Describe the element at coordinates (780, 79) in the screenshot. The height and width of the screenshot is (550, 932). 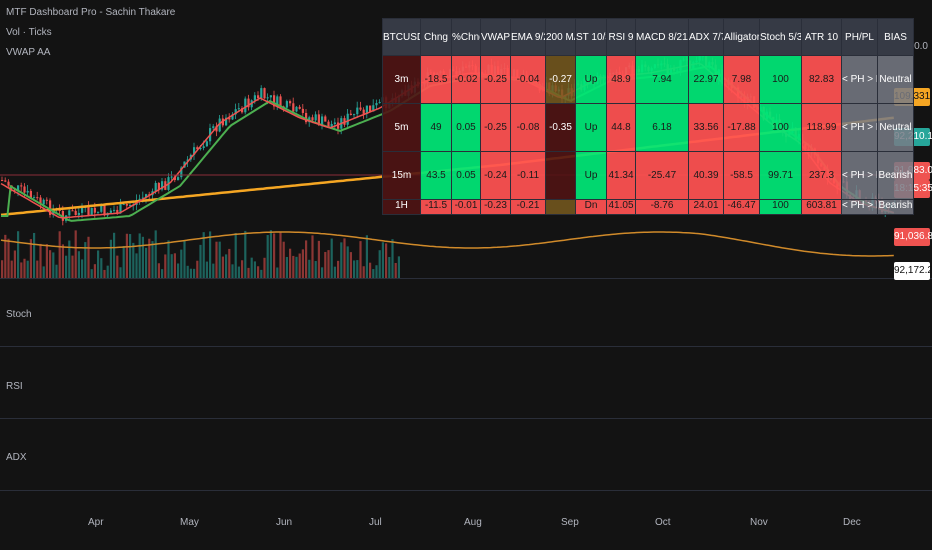
I see `dashboard-value-cell: 100` at that location.